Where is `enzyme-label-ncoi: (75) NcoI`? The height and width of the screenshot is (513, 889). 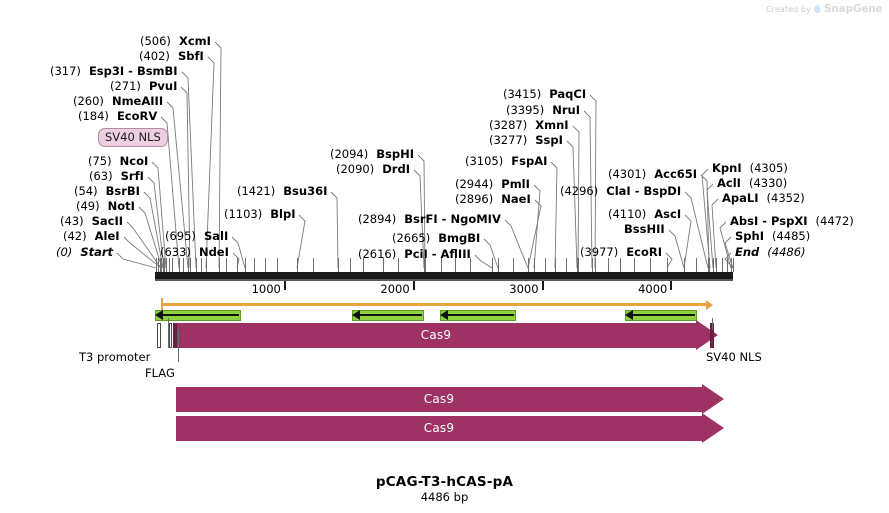 enzyme-label-ncoi: (75) NcoI is located at coordinates (118, 161).